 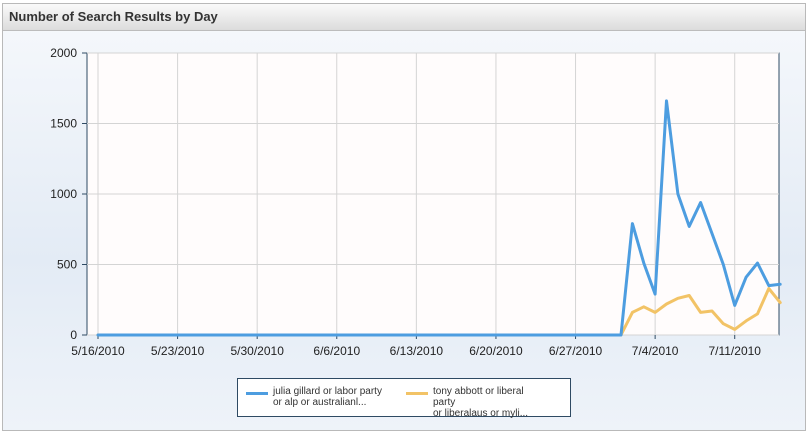 What do you see at coordinates (257, 393) in the screenshot?
I see `legend-swatch-gillard` at bounding box center [257, 393].